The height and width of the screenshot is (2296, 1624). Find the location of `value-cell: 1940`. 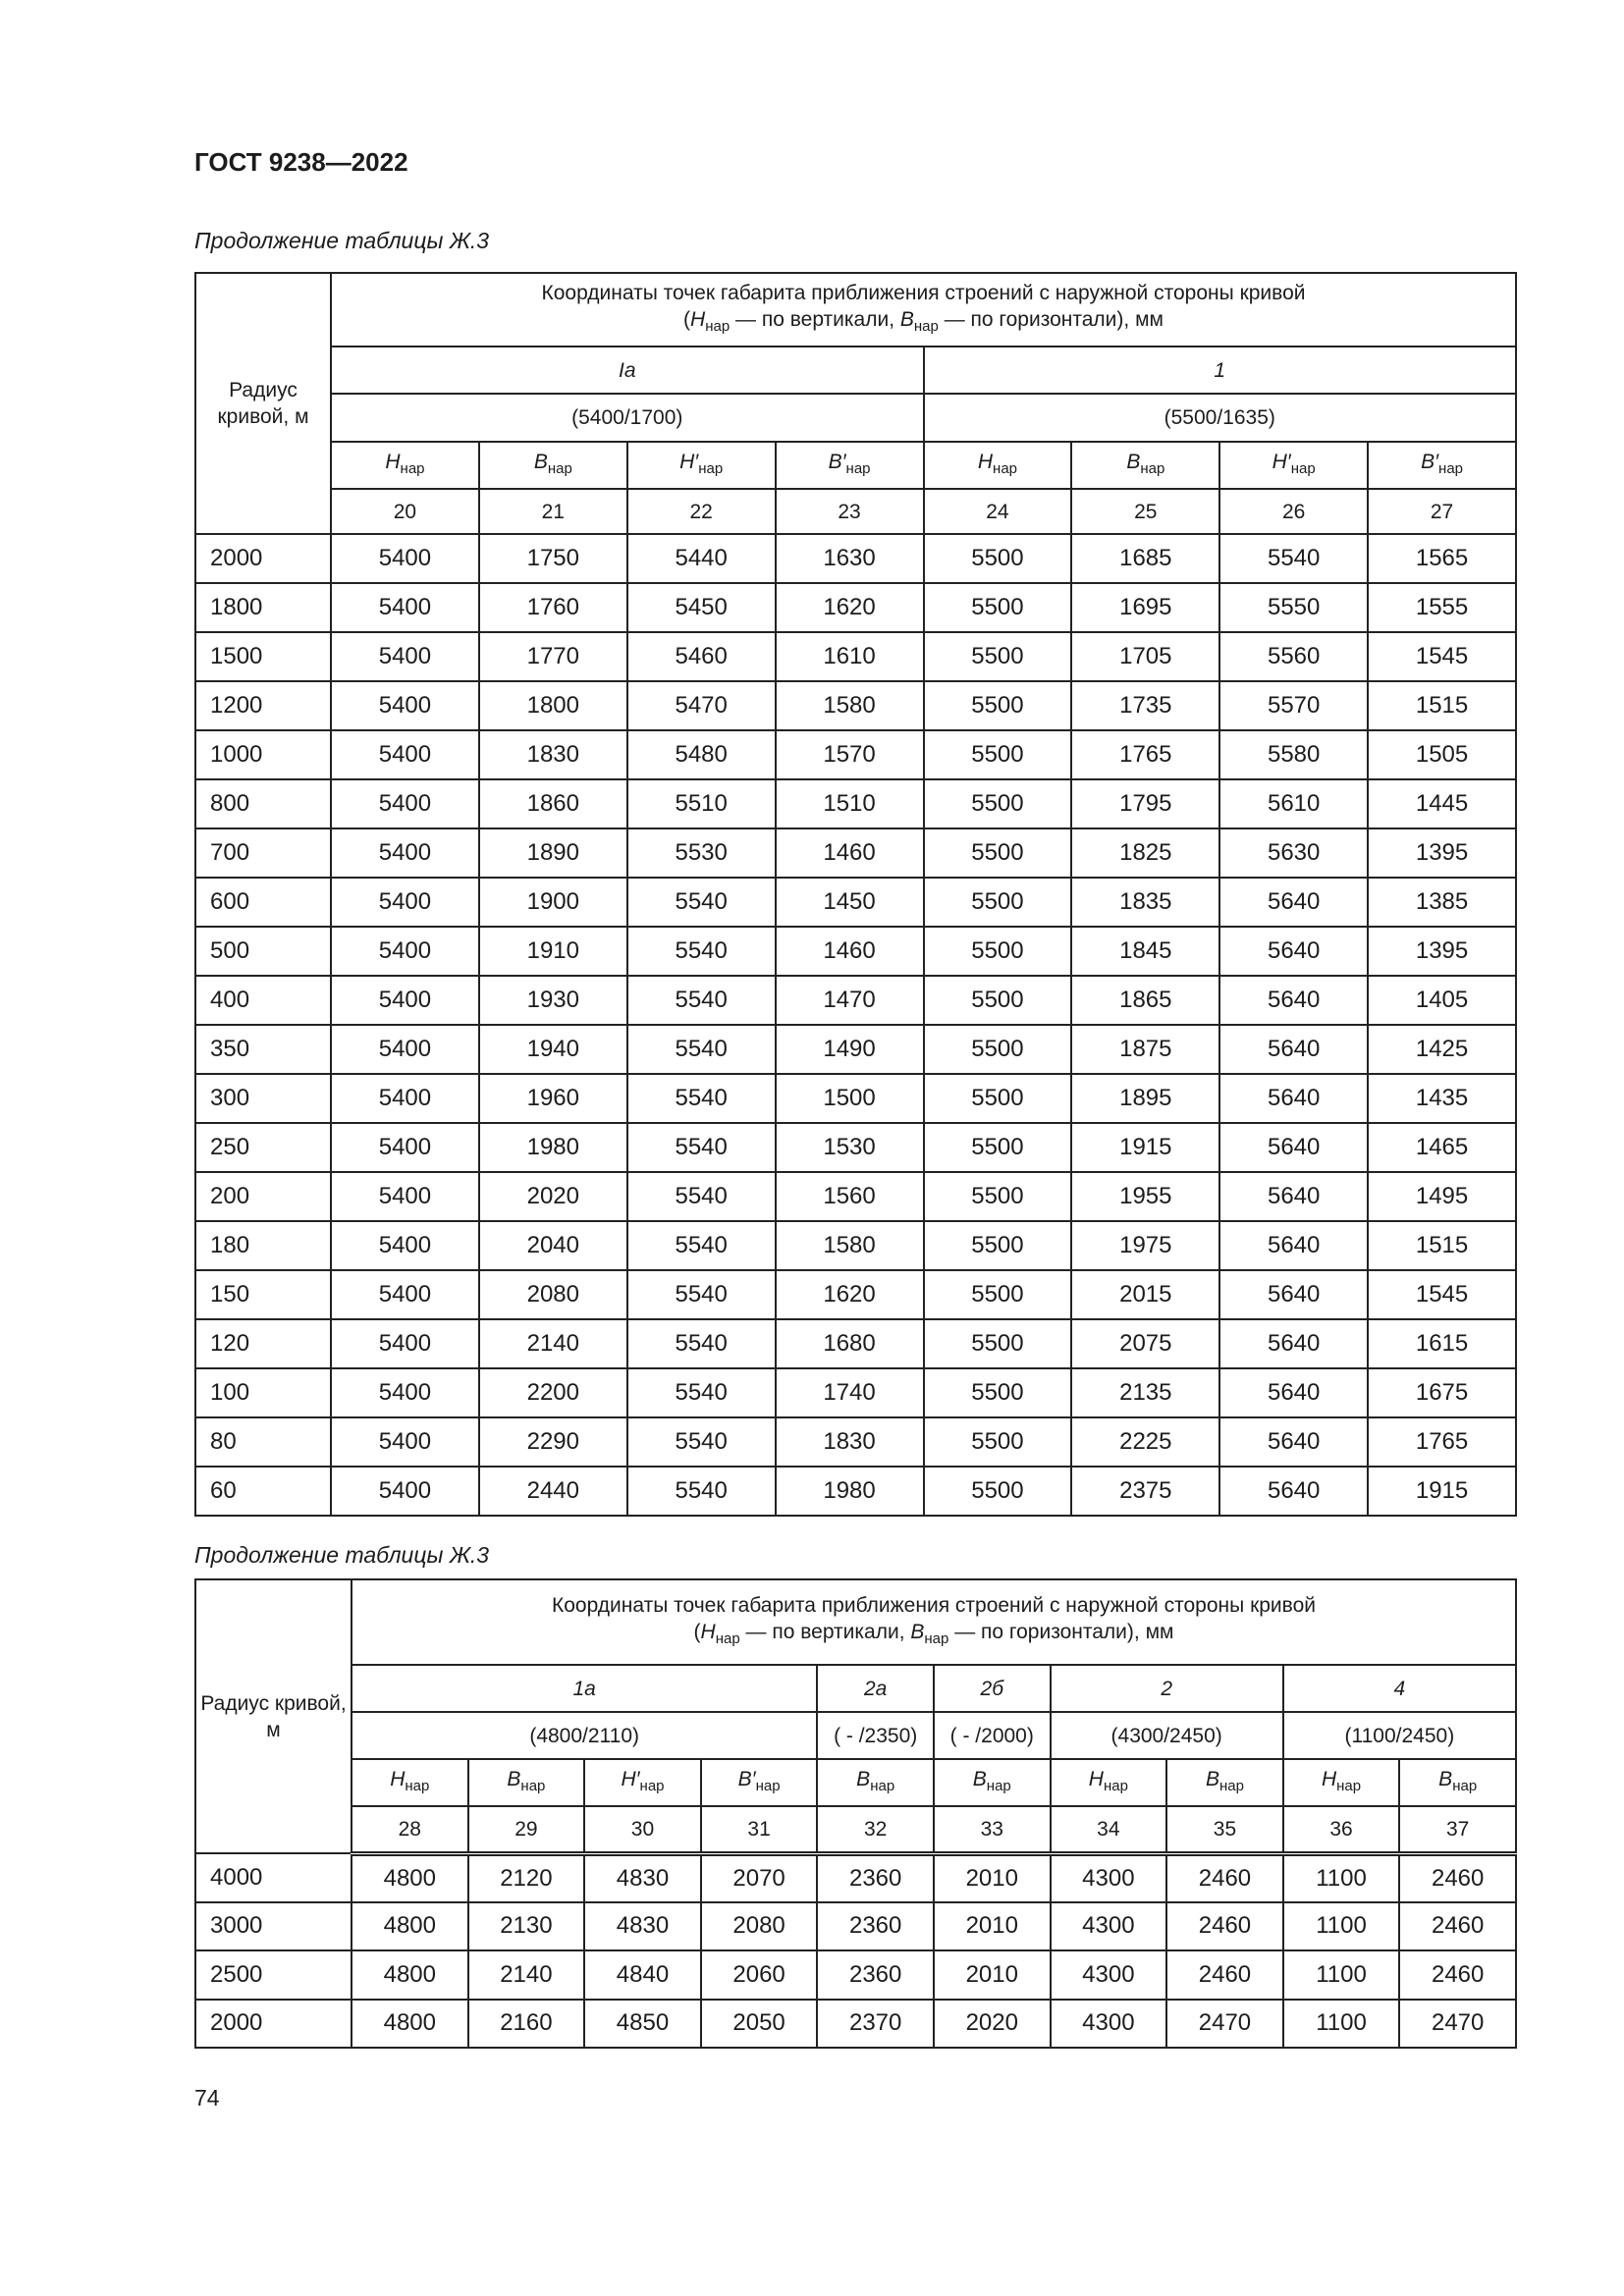

value-cell: 1940 is located at coordinates (552, 1050).